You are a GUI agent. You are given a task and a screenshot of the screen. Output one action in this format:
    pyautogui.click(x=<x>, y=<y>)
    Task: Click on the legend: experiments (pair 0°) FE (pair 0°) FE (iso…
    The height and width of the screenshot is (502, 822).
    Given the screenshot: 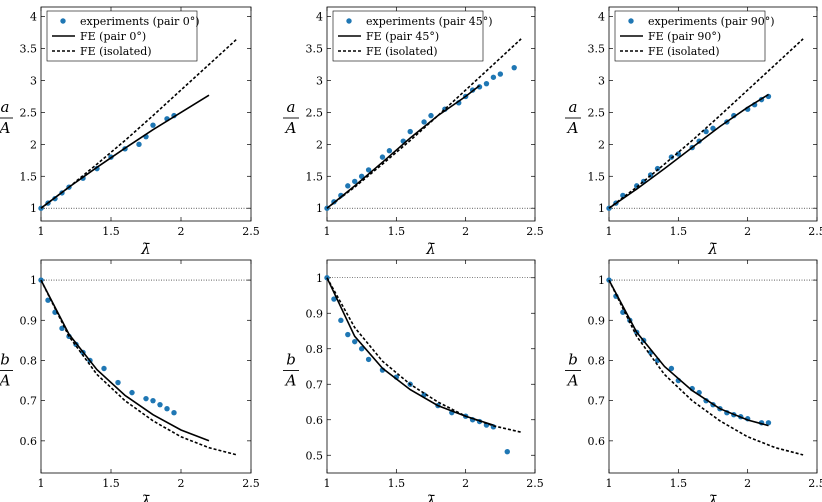 What is the action you would take?
    pyautogui.click(x=123, y=36)
    